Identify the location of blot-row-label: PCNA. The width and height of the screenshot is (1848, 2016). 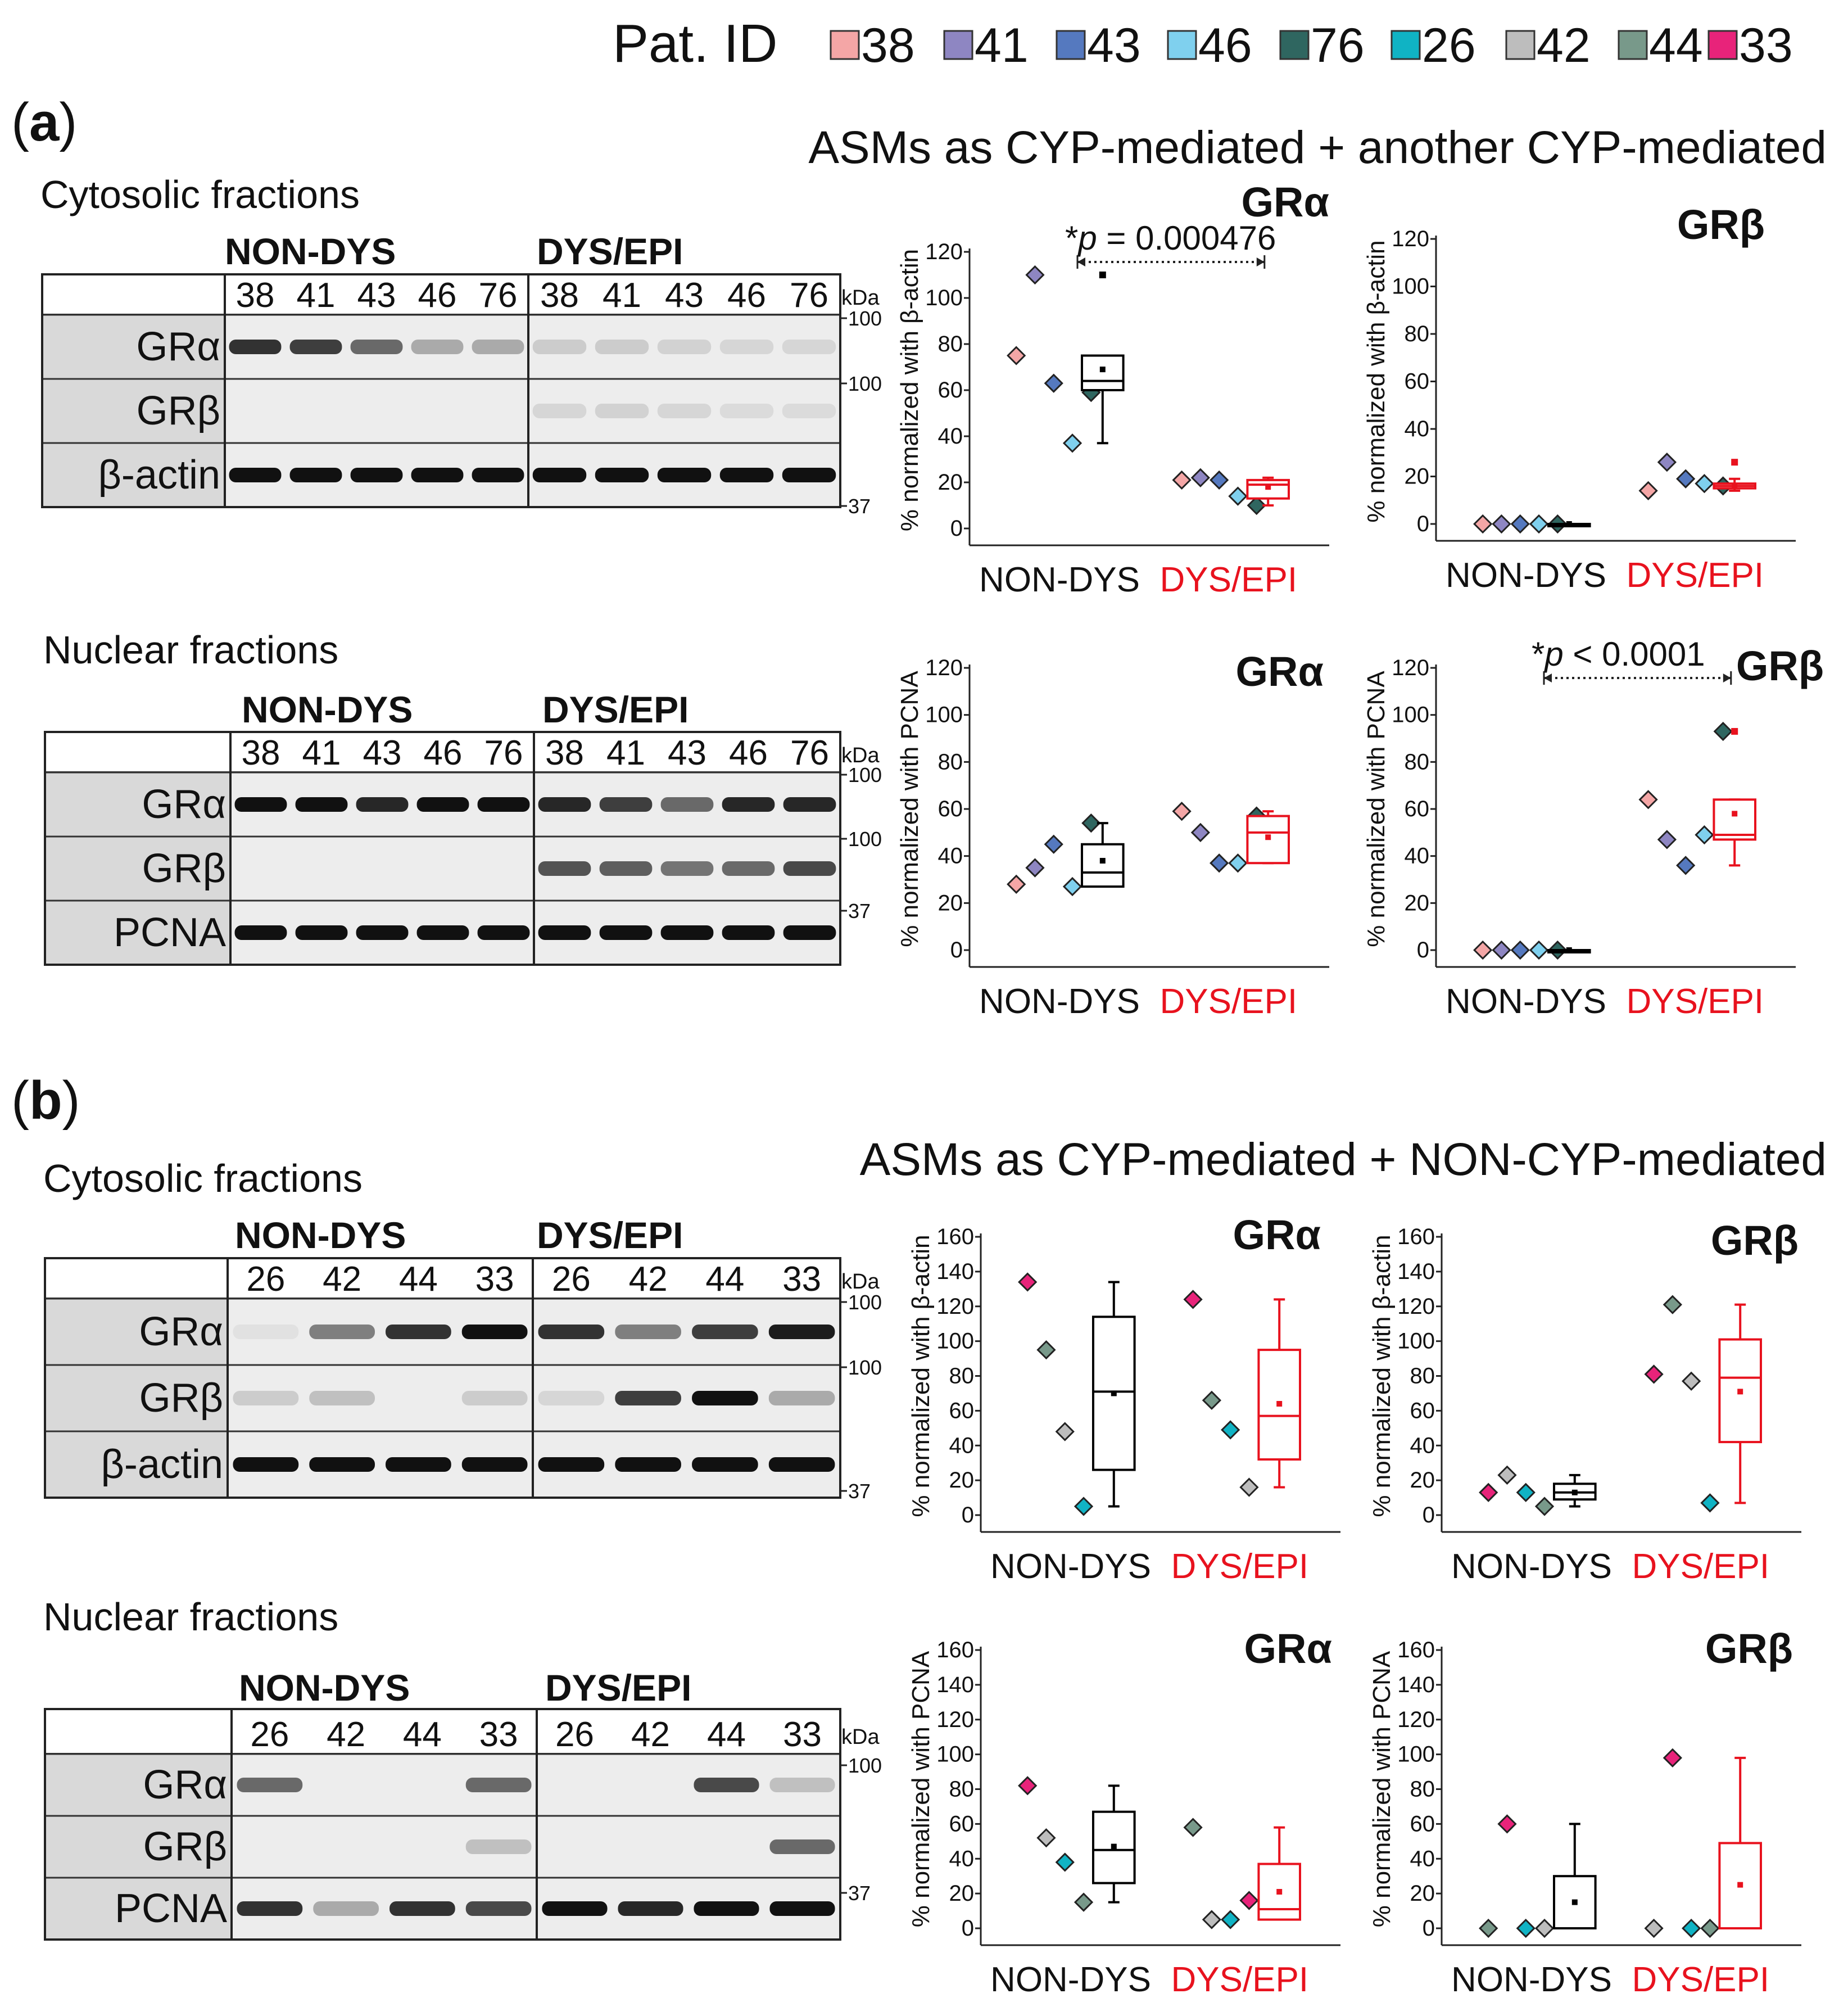
(171, 1908).